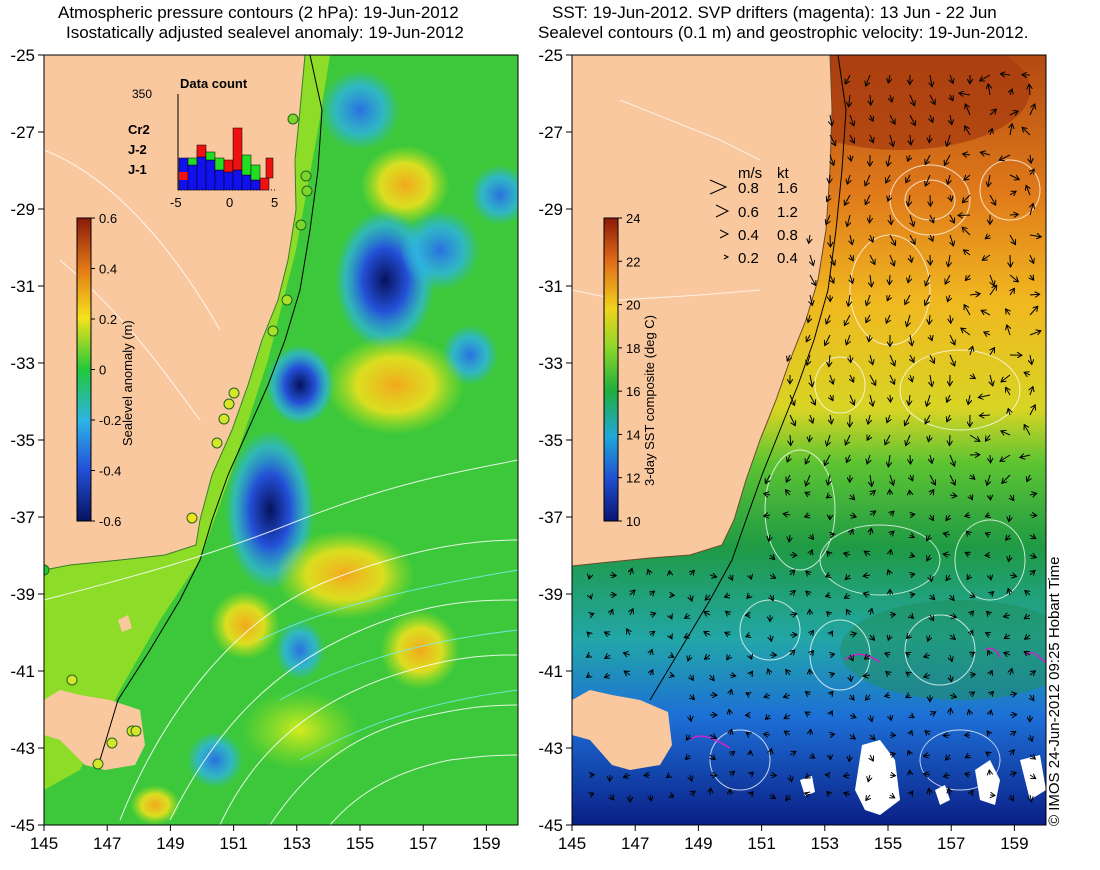 This screenshot has width=1100, height=870. What do you see at coordinates (125, 623) in the screenshot?
I see `flinders-island` at bounding box center [125, 623].